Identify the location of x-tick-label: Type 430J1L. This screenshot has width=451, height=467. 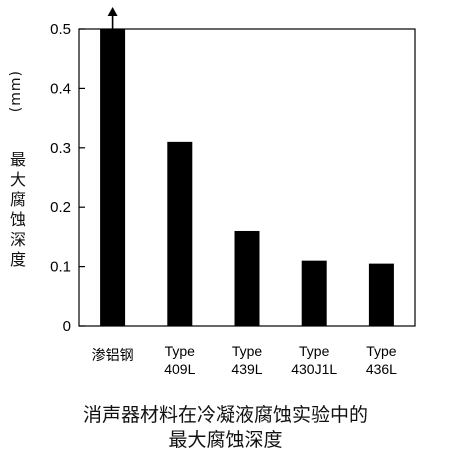
(314, 360).